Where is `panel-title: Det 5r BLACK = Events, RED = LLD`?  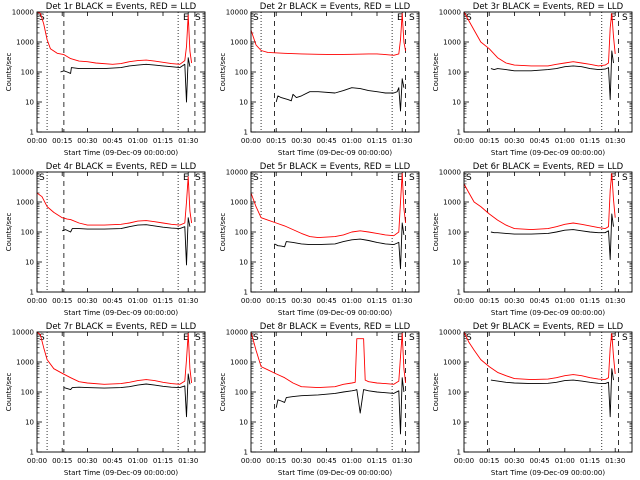 panel-title: Det 5r BLACK = Events, RED = LLD is located at coordinates (335, 167).